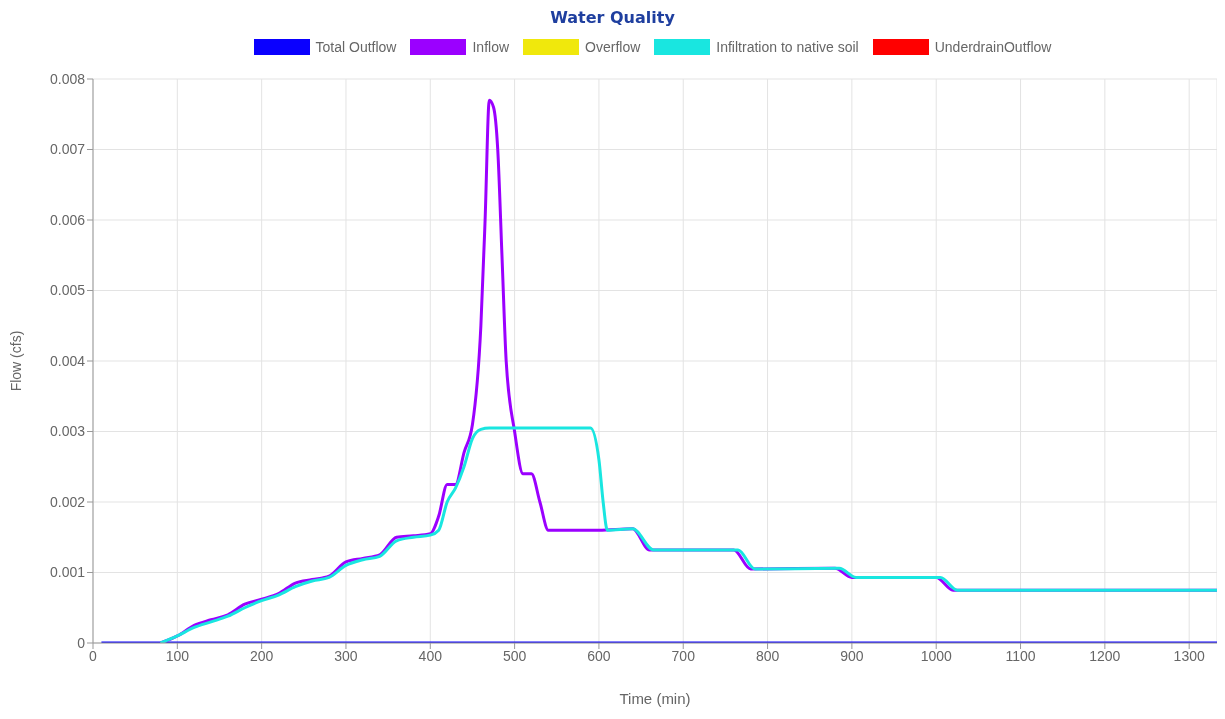  Describe the element at coordinates (67, 572) in the screenshot. I see `y-tick-label: 0.001` at that location.